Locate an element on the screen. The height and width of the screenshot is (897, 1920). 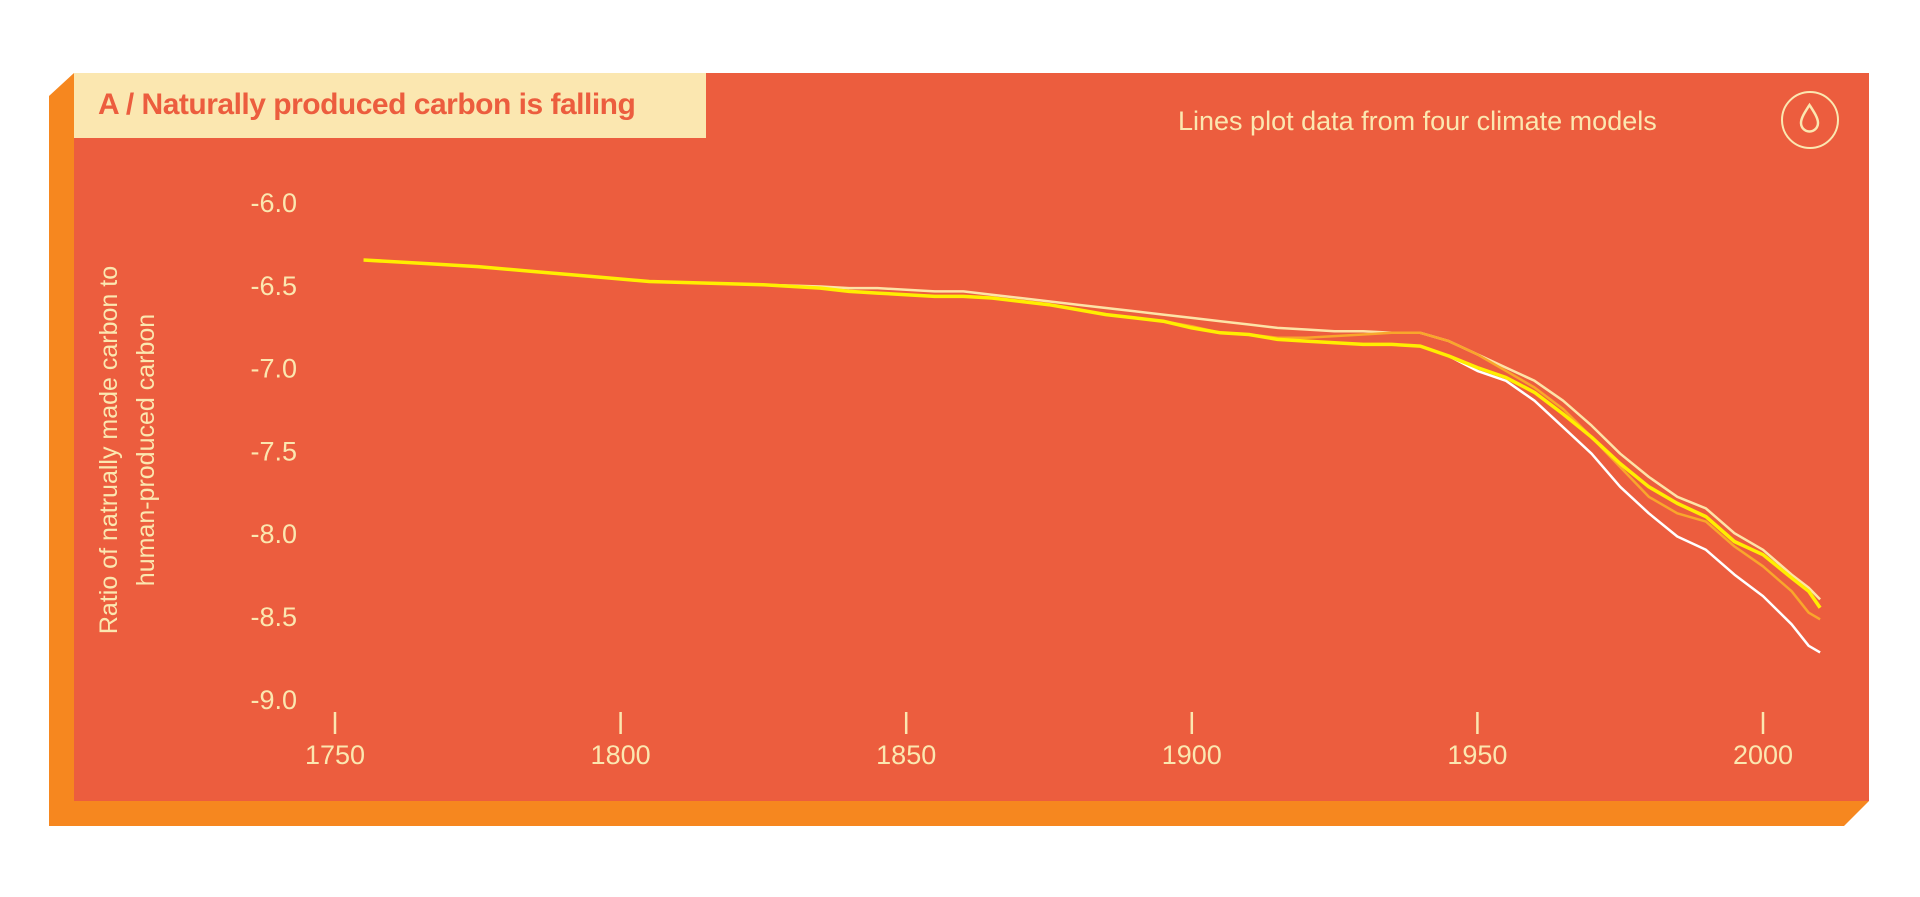
x-ticks: 1750 1800 1850 1900 1950 2000 is located at coordinates (1049, 741).